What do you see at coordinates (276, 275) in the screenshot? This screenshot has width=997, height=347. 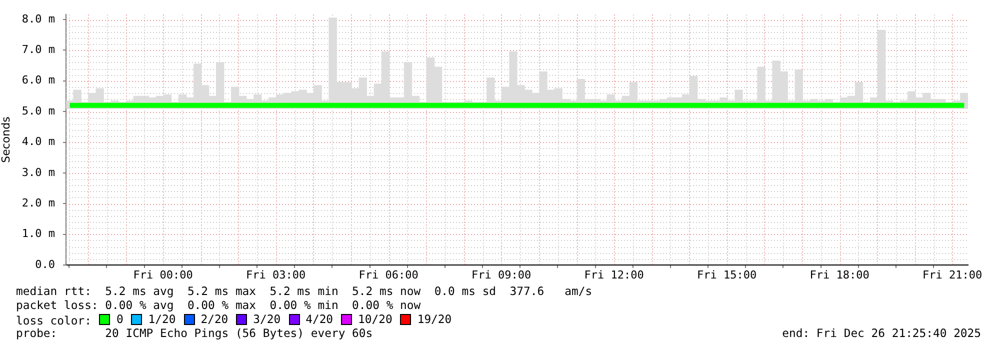 I see `x-tick-label: Fri 03:00` at bounding box center [276, 275].